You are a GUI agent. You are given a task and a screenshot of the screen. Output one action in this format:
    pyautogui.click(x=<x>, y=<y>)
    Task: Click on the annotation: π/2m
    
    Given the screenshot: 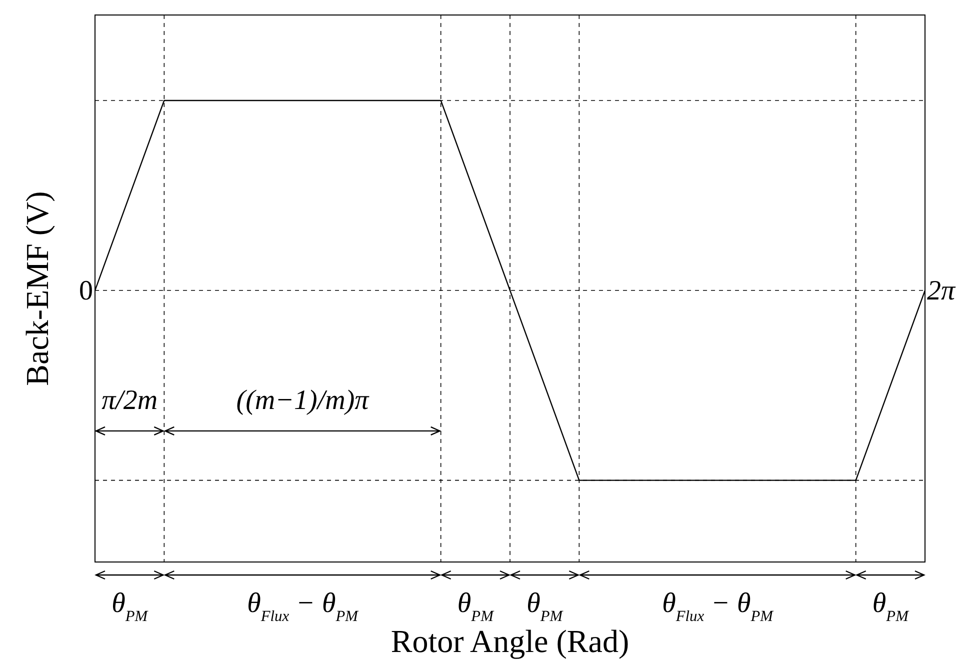 What is the action you would take?
    pyautogui.click(x=130, y=400)
    